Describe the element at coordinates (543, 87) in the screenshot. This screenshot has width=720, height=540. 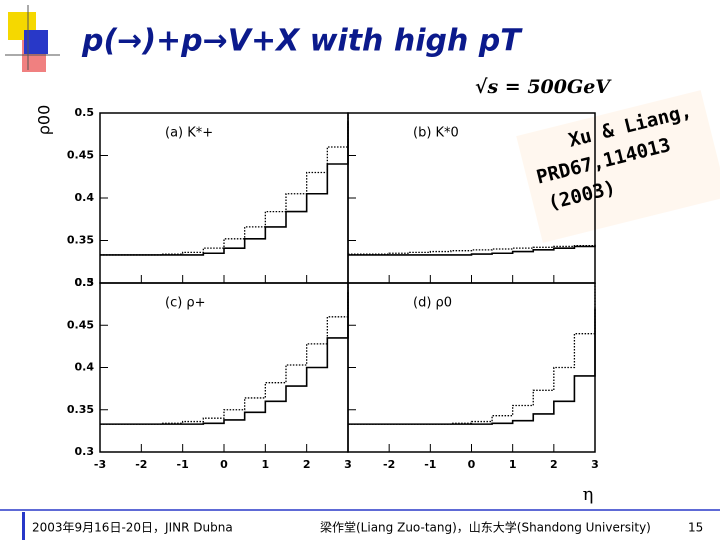
I see `energy-label: √s = 500GeV` at that location.